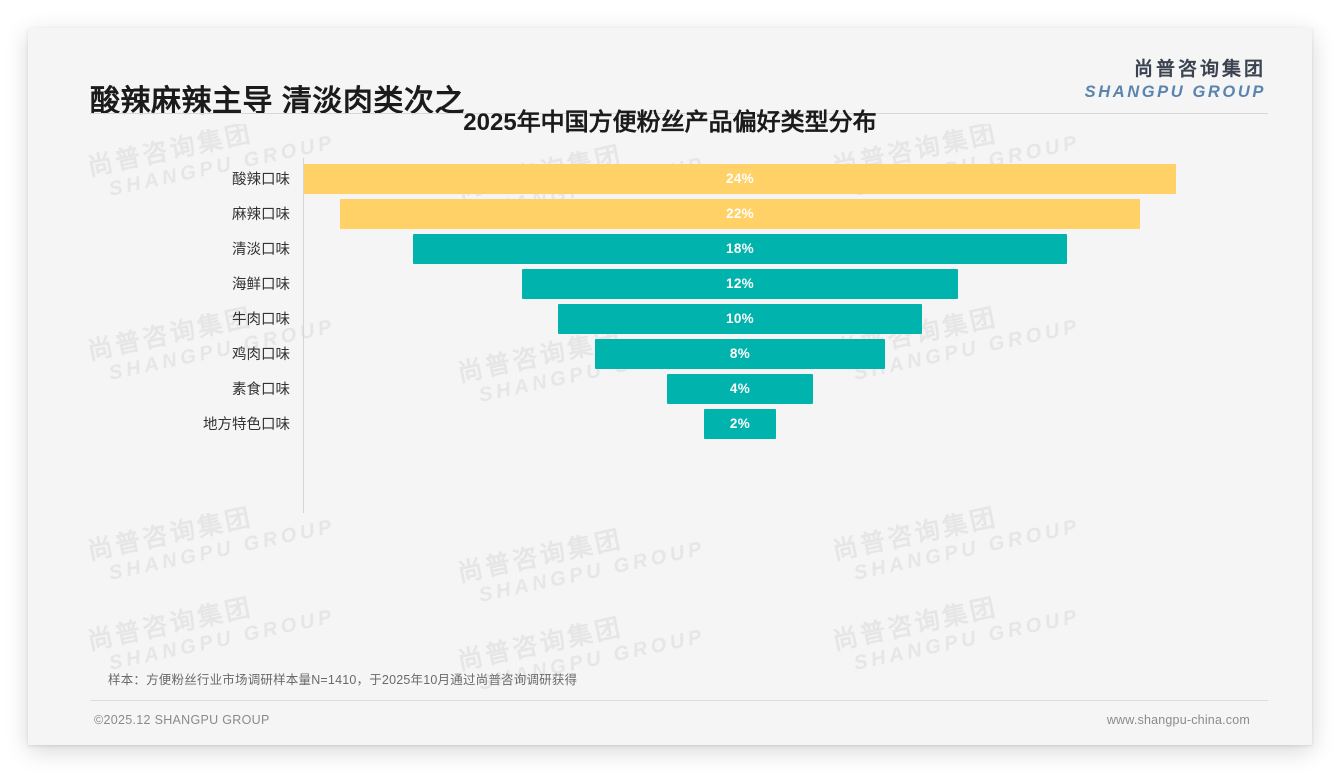  Describe the element at coordinates (261, 180) in the screenshot. I see `bar-category-label: 酸辣口味` at that location.